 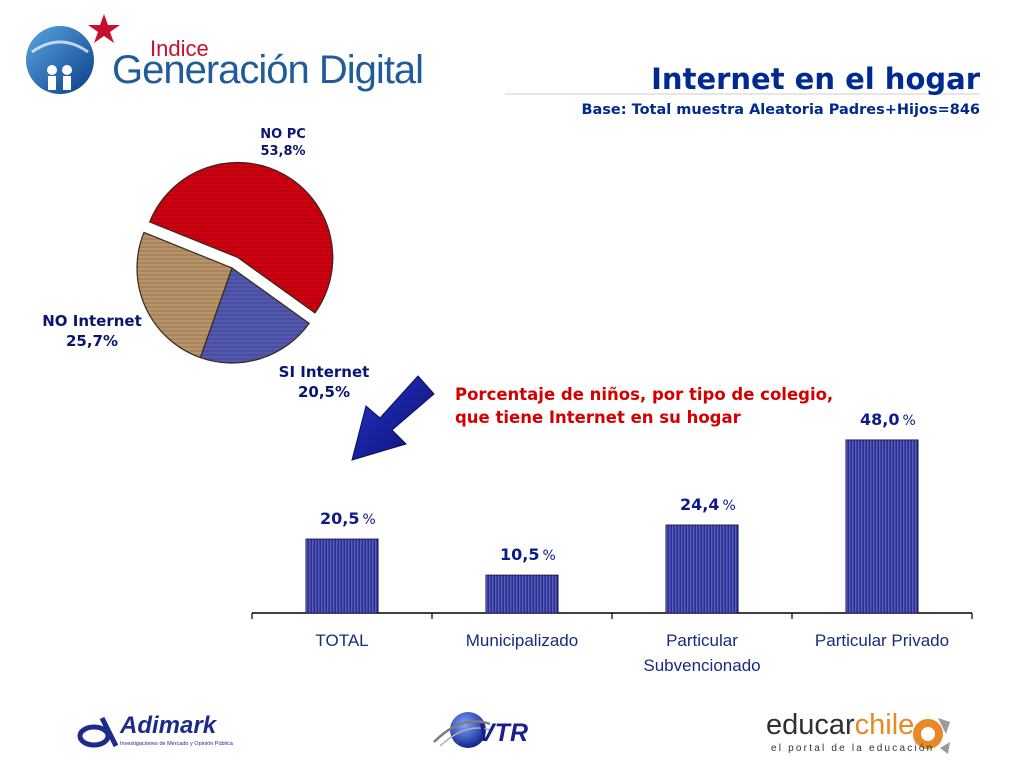 I want to click on educarchile-logo-text: educarchile, so click(x=840, y=725).